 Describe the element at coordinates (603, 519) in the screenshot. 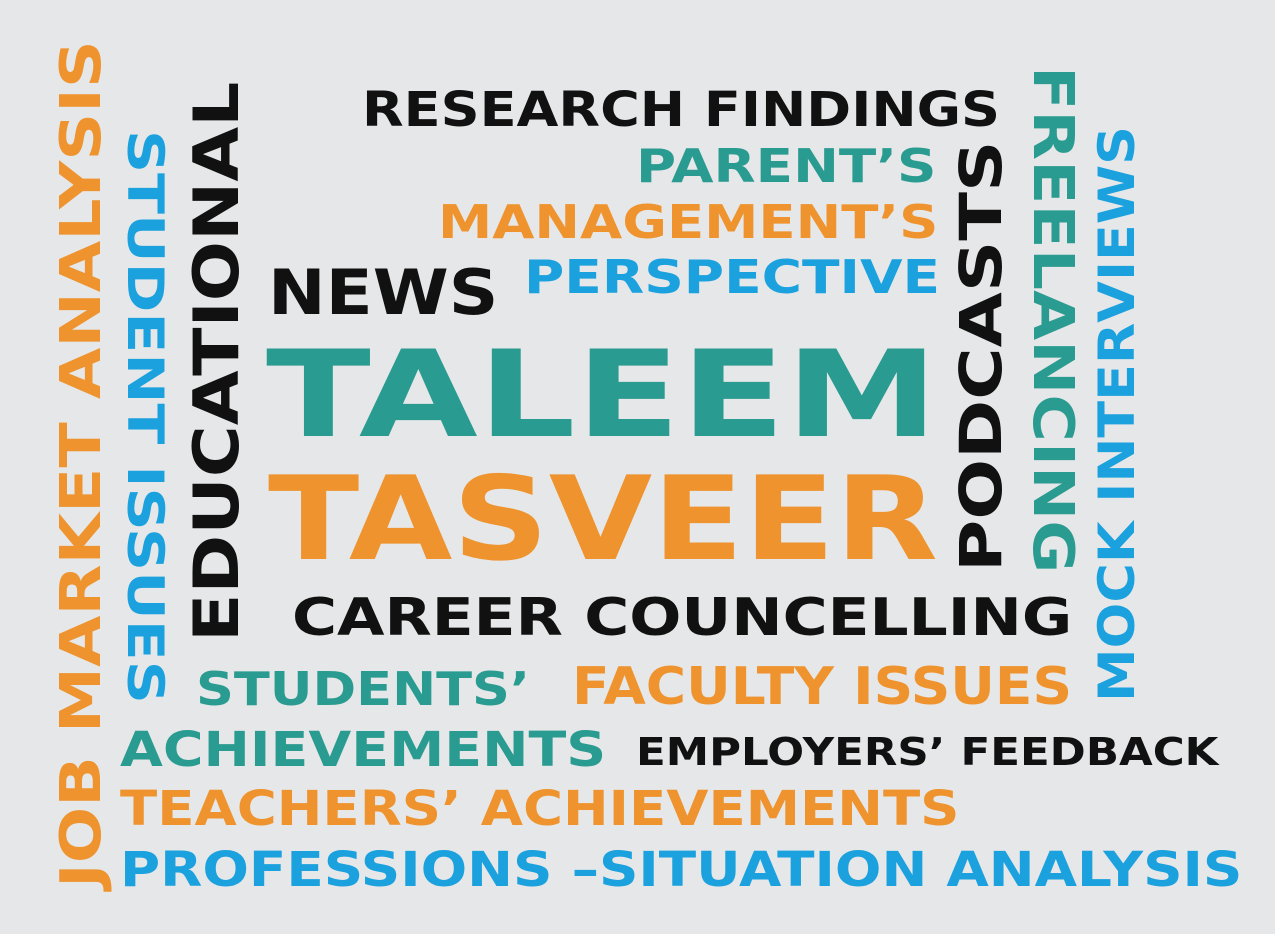

I see `word-tasveer: TASVEER` at that location.